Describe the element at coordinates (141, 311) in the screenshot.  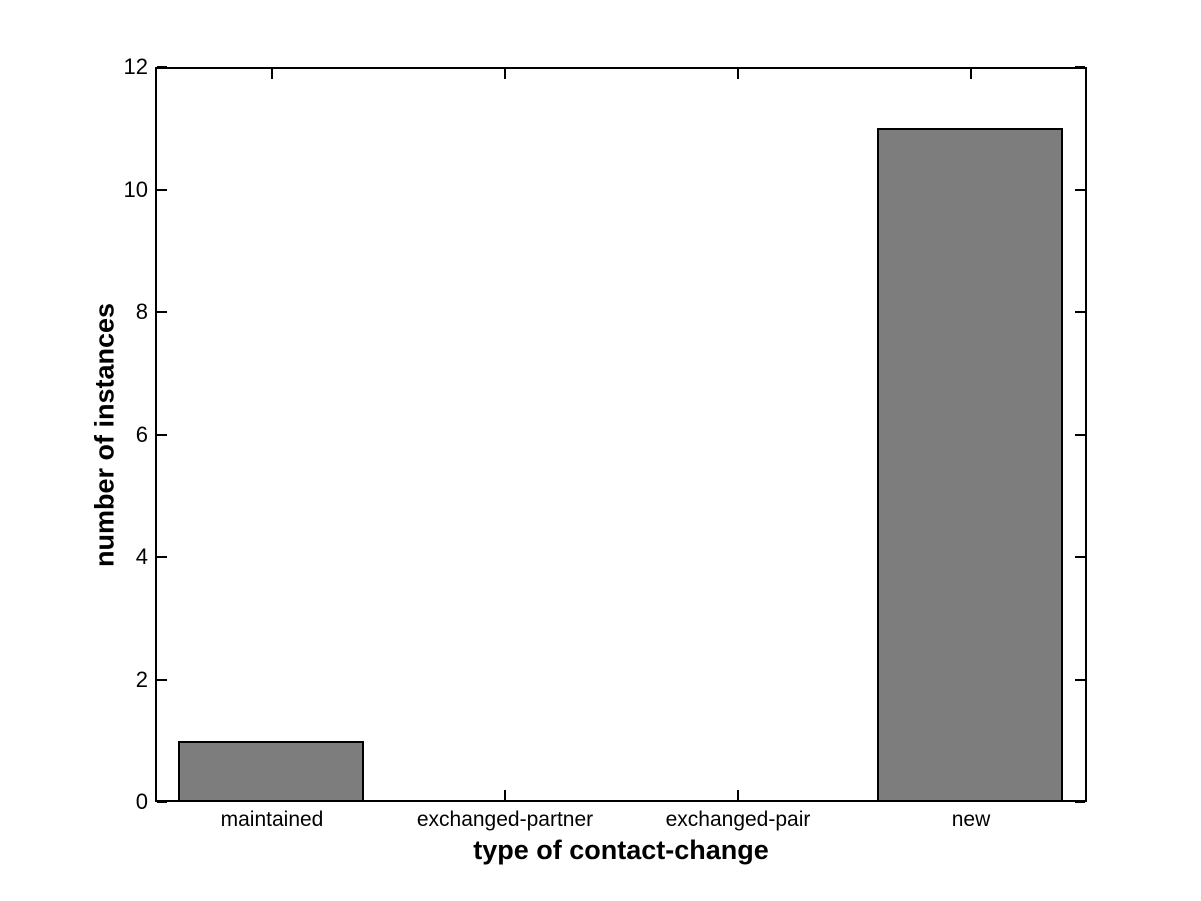
I see `y-tick-label: 8` at that location.